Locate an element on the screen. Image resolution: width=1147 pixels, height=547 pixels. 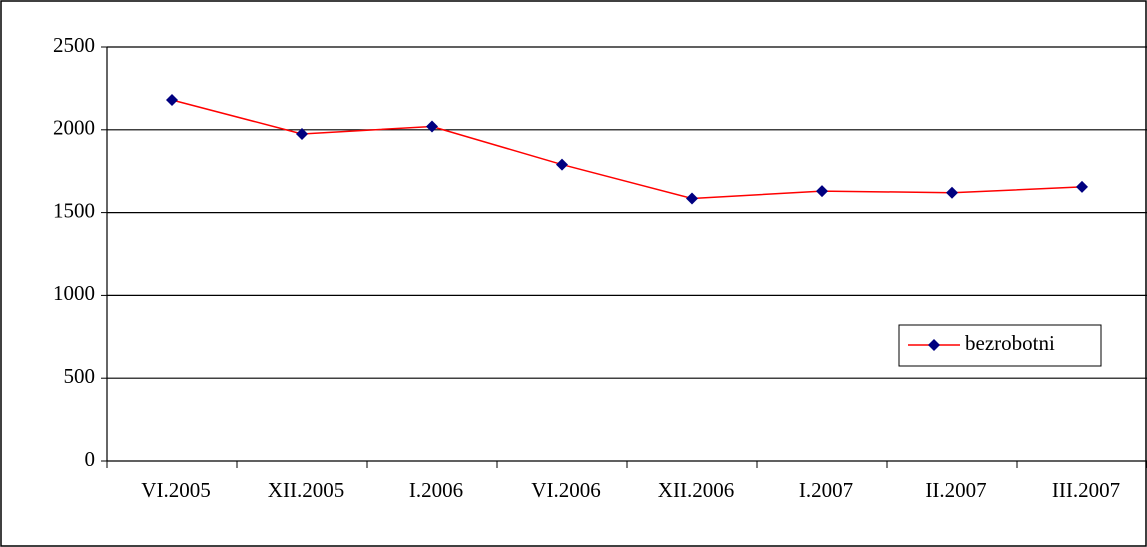
legend-marker is located at coordinates (934, 345).